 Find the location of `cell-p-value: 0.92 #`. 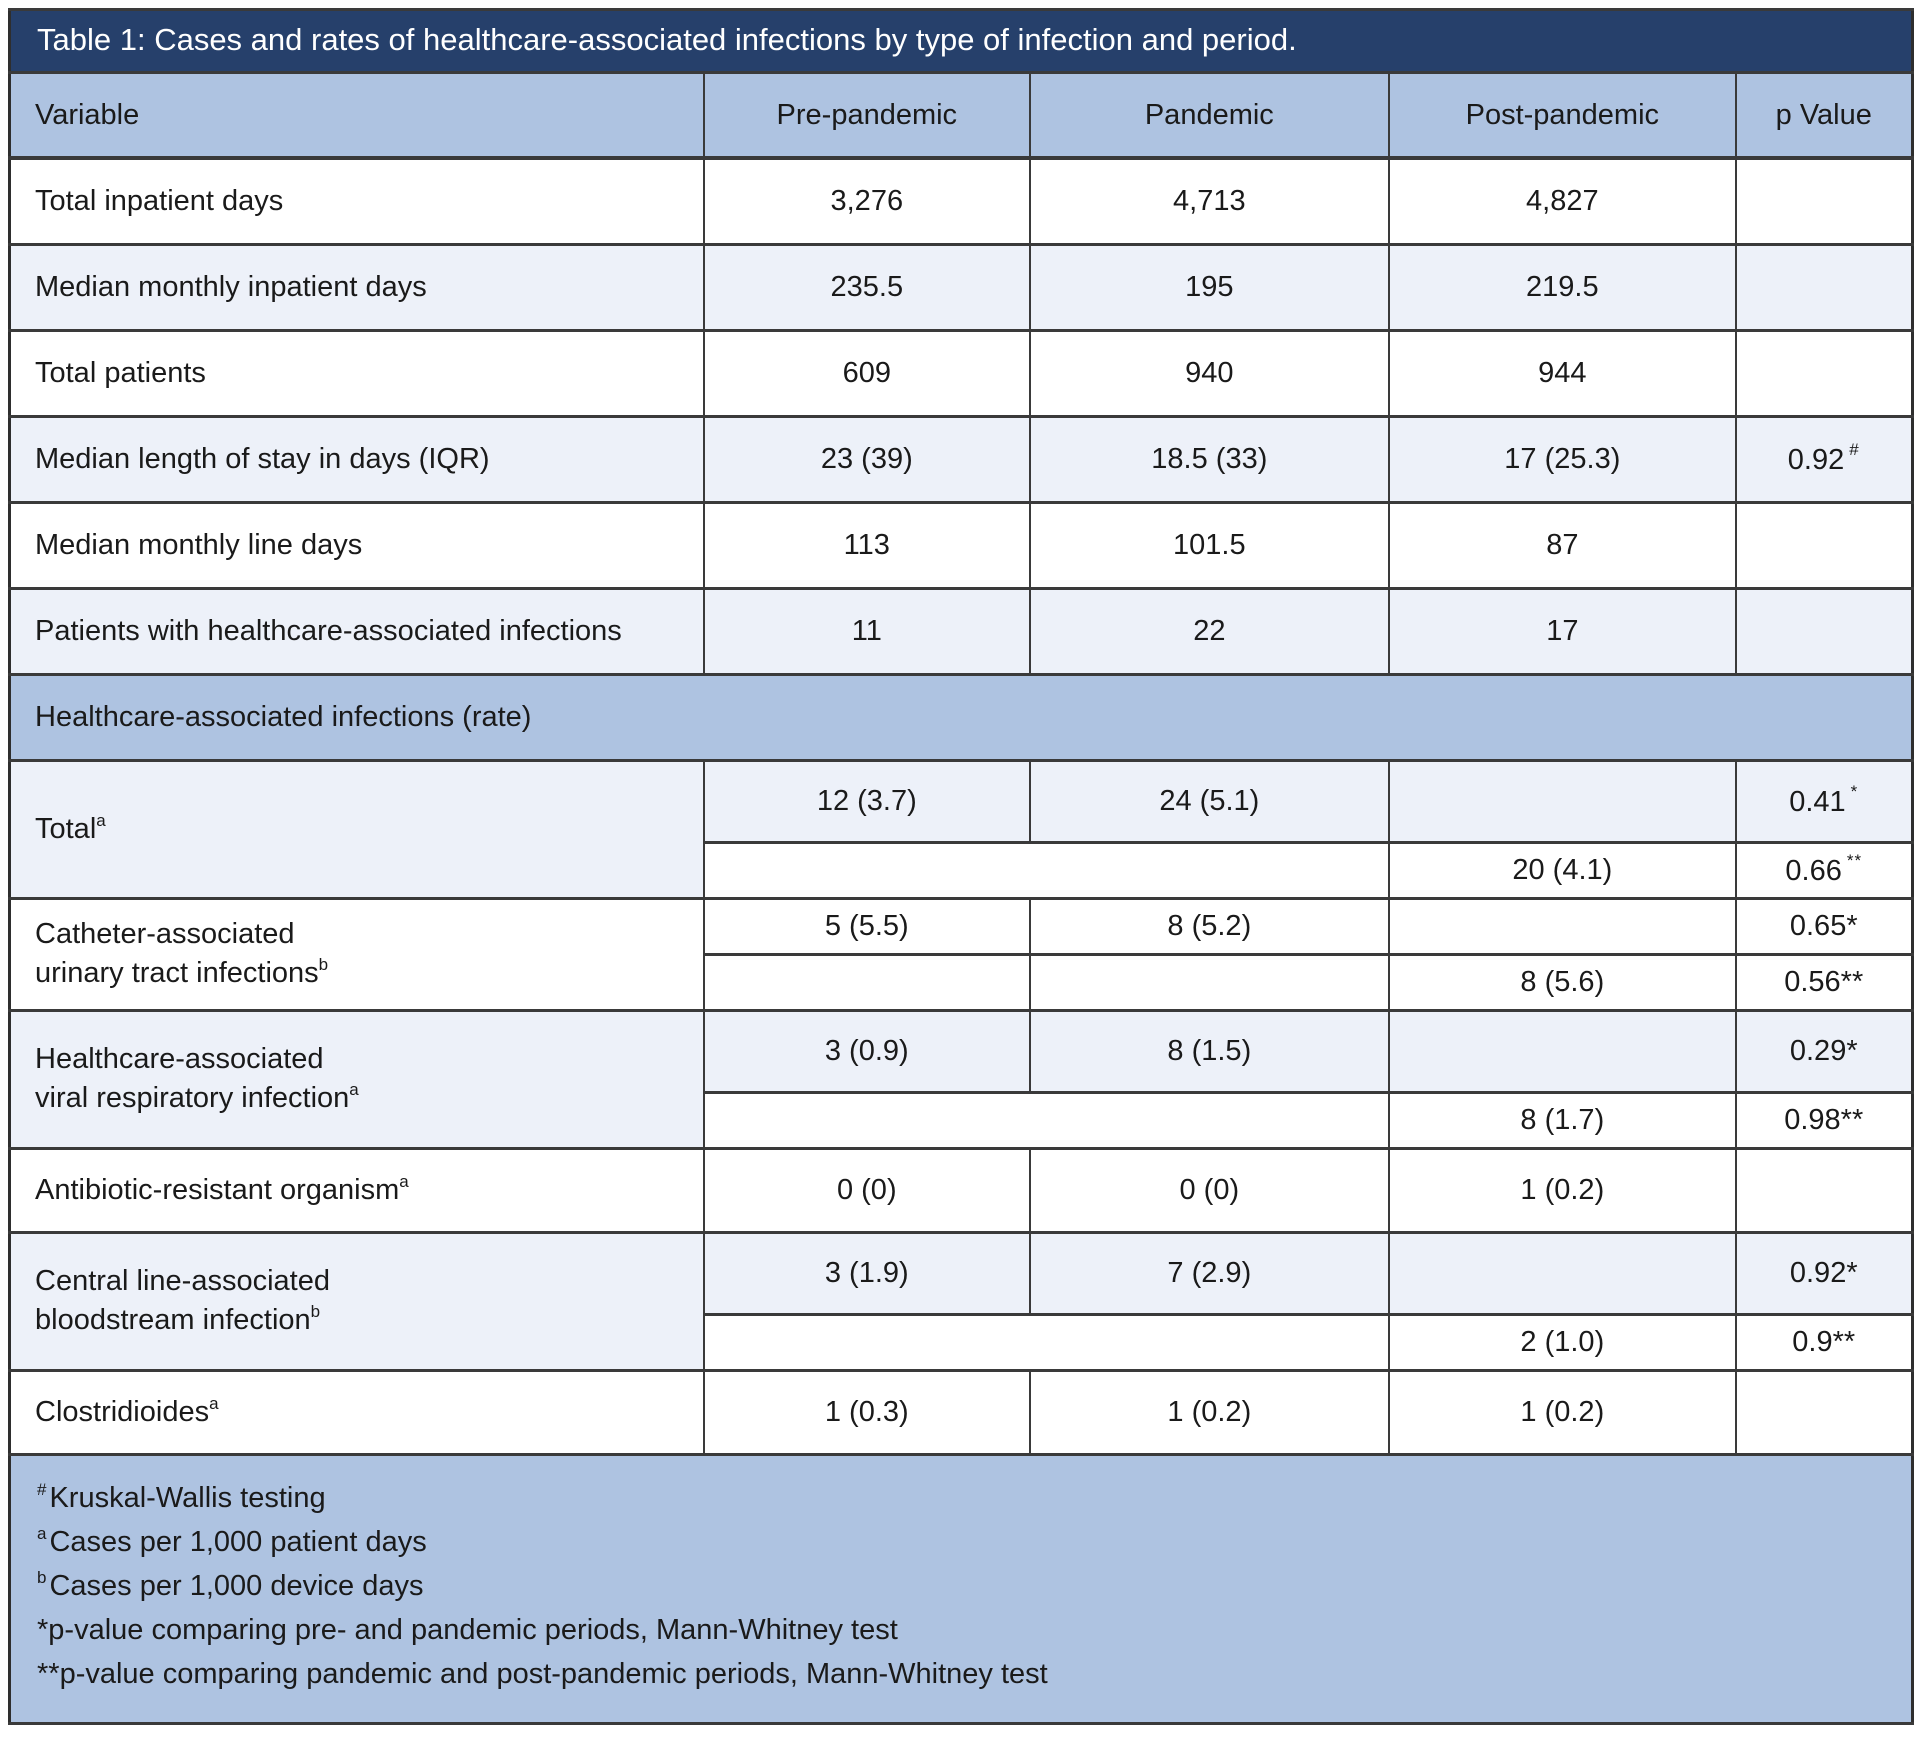

cell-p-value: 0.92 # is located at coordinates (1824, 459).